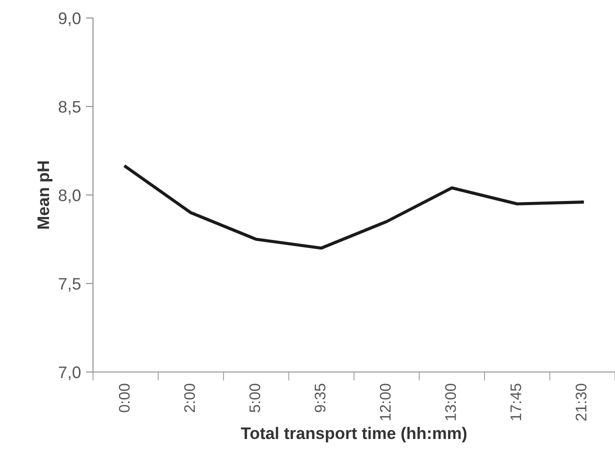  I want to click on y-tick-label: 7,0, so click(69, 373).